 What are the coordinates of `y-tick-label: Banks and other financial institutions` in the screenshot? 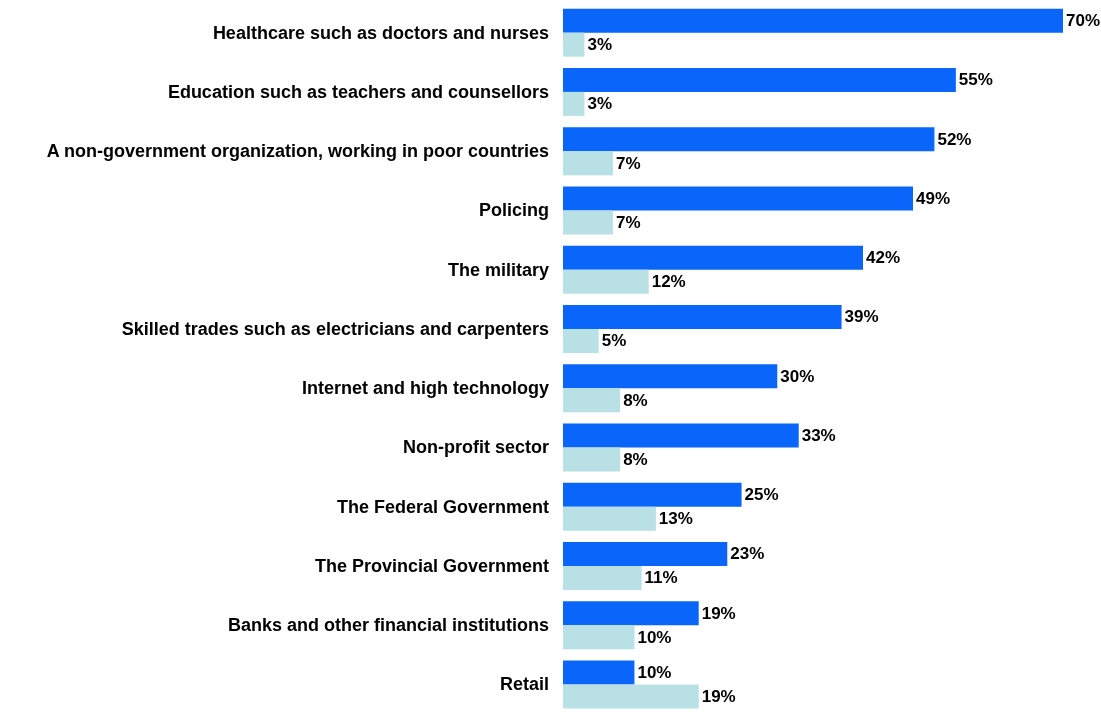 It's located at (388, 625).